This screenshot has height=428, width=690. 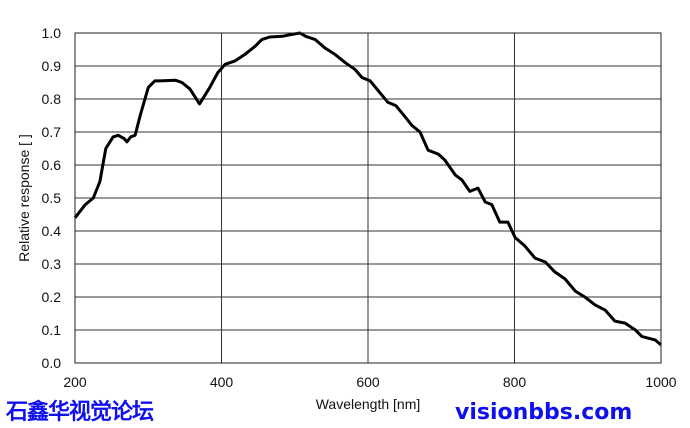 I want to click on x-axis-label: Wavelength [nm], so click(x=368, y=404).